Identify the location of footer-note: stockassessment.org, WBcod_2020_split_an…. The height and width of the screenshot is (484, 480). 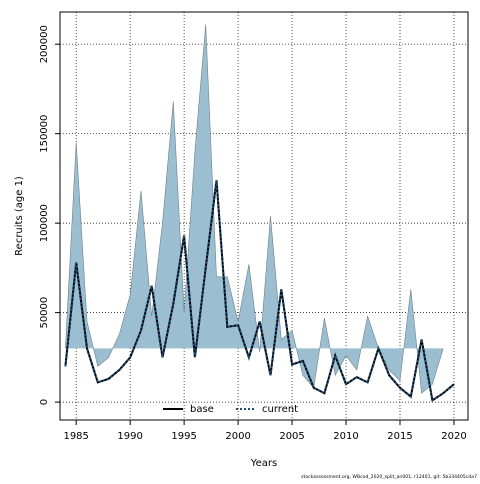
(389, 477).